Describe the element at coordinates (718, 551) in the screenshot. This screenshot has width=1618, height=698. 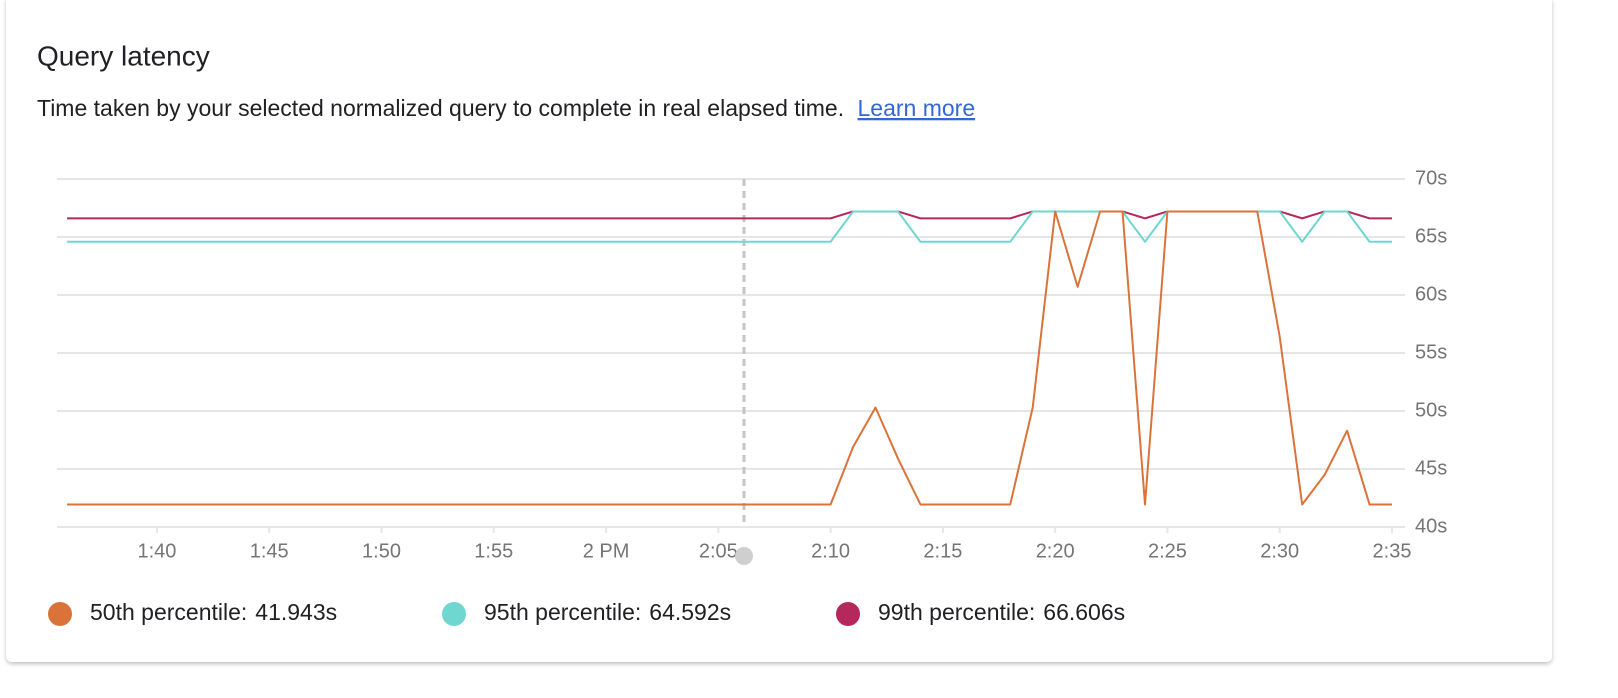
I see `x-tick-label: 2:05` at that location.